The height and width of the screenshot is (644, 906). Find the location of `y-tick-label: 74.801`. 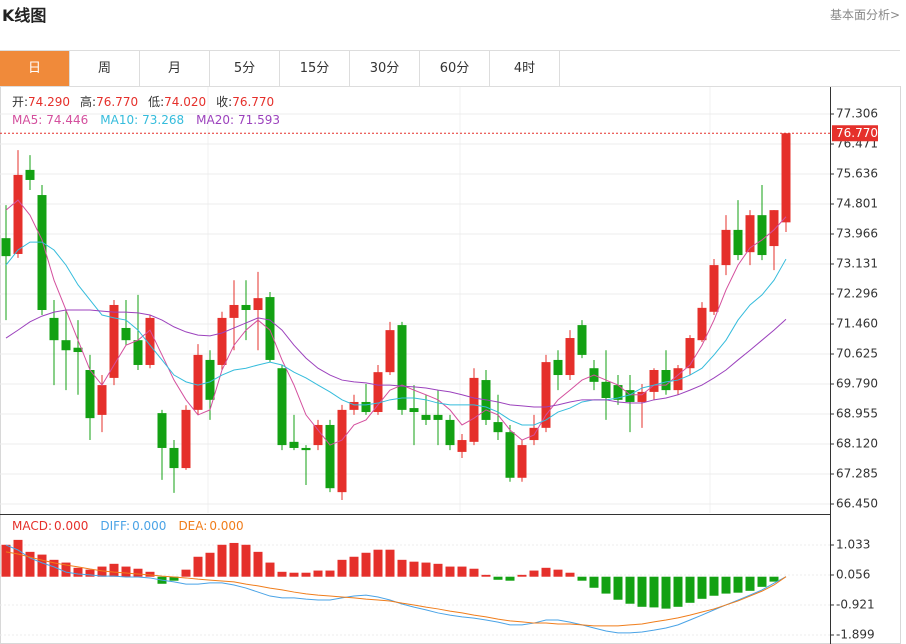

y-tick-label: 74.801 is located at coordinates (857, 203).